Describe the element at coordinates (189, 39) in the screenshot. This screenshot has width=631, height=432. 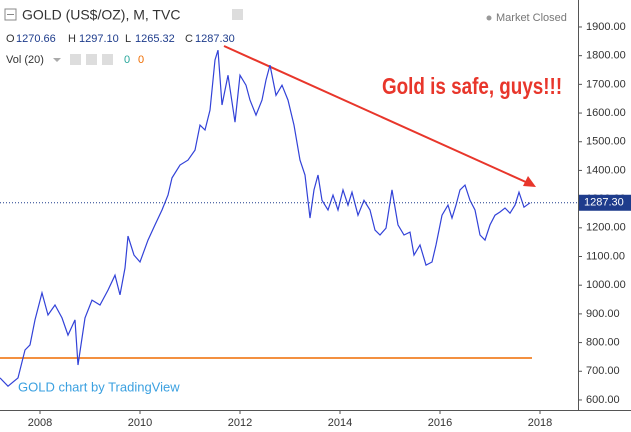
I see `ohlc-label: C` at that location.